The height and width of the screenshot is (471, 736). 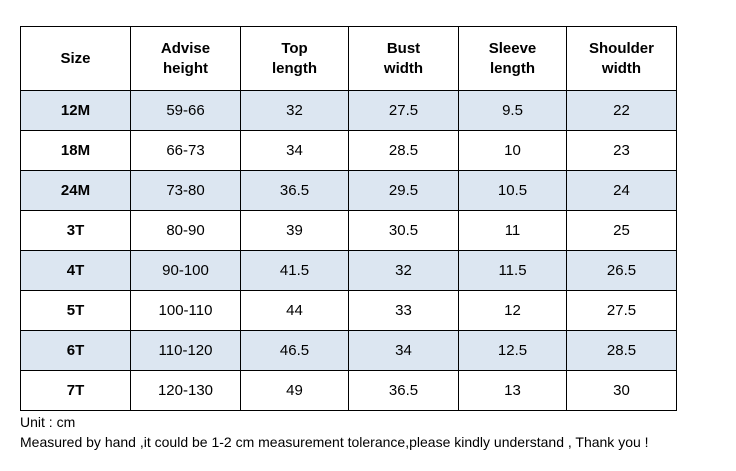 What do you see at coordinates (185, 58) in the screenshot?
I see `header-advise-height: Advise height` at bounding box center [185, 58].